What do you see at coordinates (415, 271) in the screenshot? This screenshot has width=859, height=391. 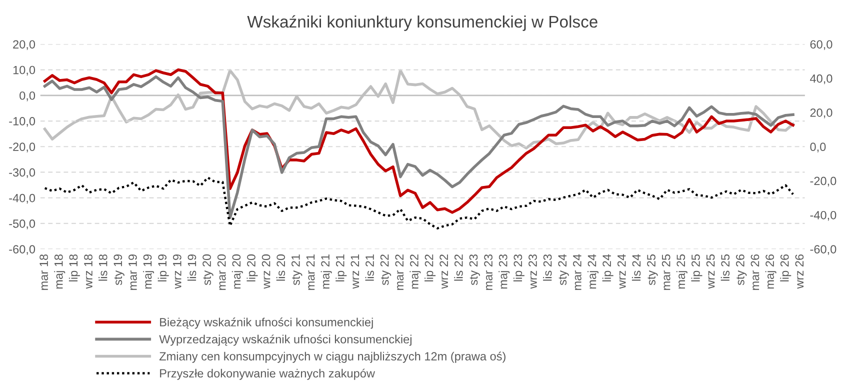 I see `x-tick-label: maj 22` at bounding box center [415, 271].